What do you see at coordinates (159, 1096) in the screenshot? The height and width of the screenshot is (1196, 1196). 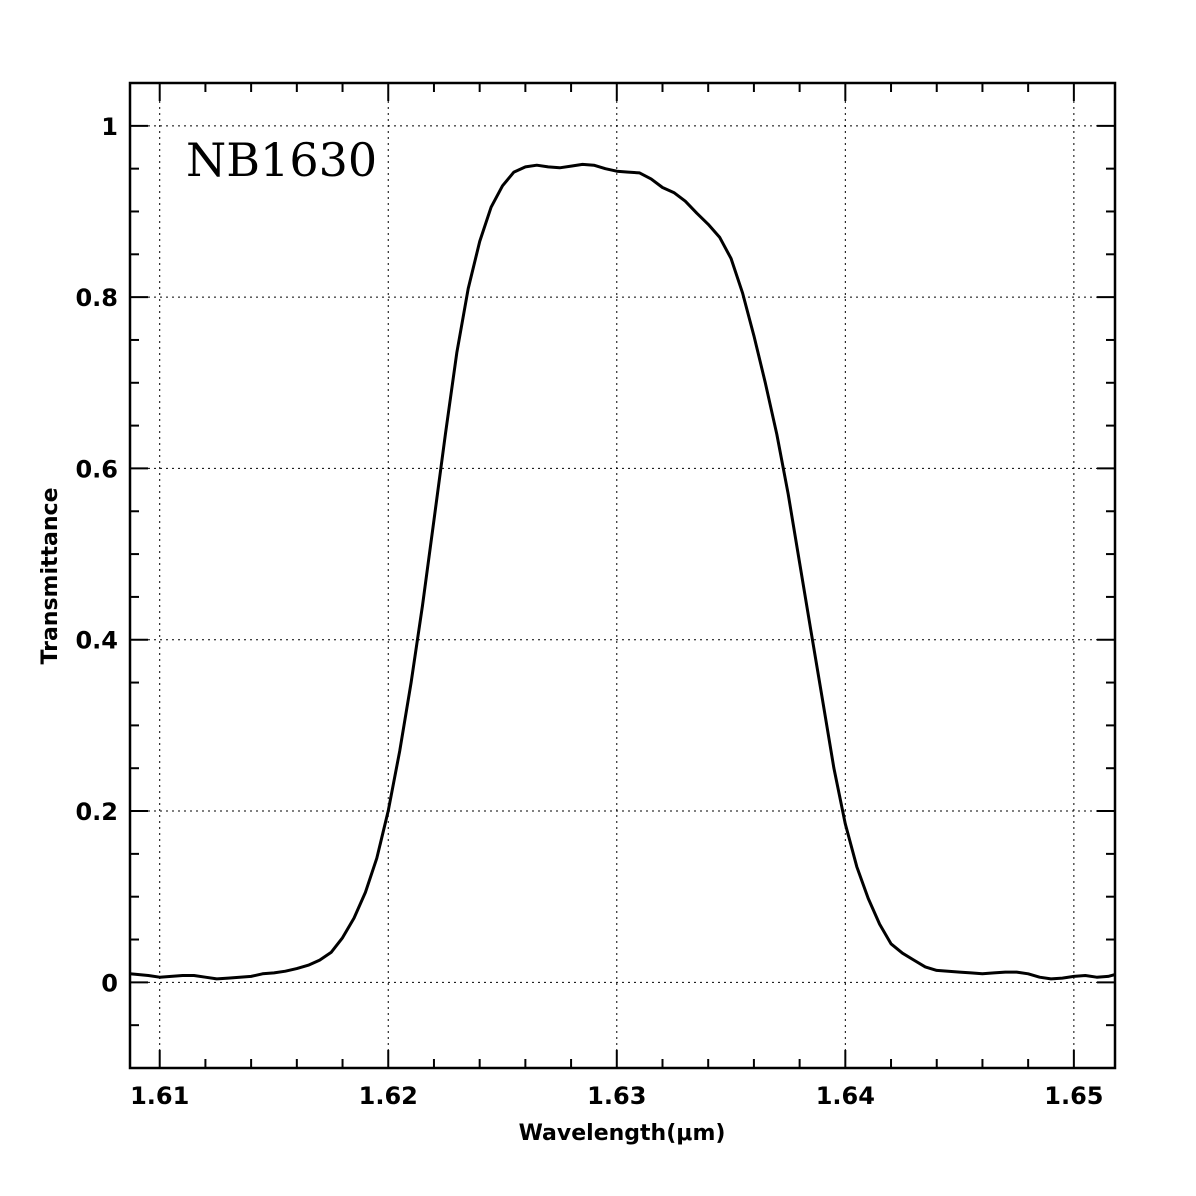 I see `x-tick-label: 1.61` at bounding box center [159, 1096].